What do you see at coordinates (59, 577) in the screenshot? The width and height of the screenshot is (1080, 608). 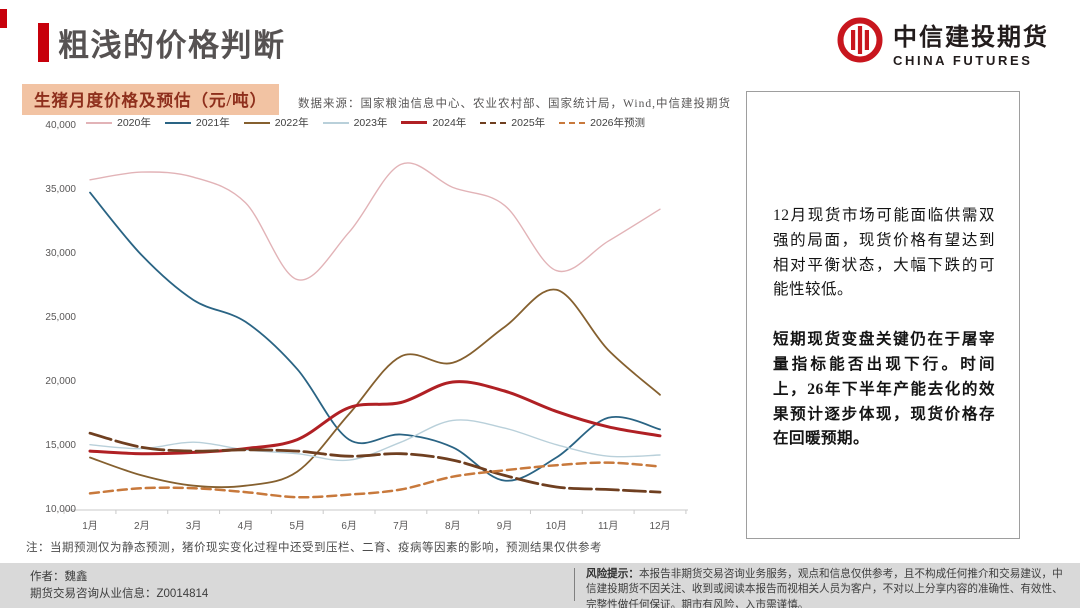 I see `author-name: 作者：魏鑫` at bounding box center [59, 577].